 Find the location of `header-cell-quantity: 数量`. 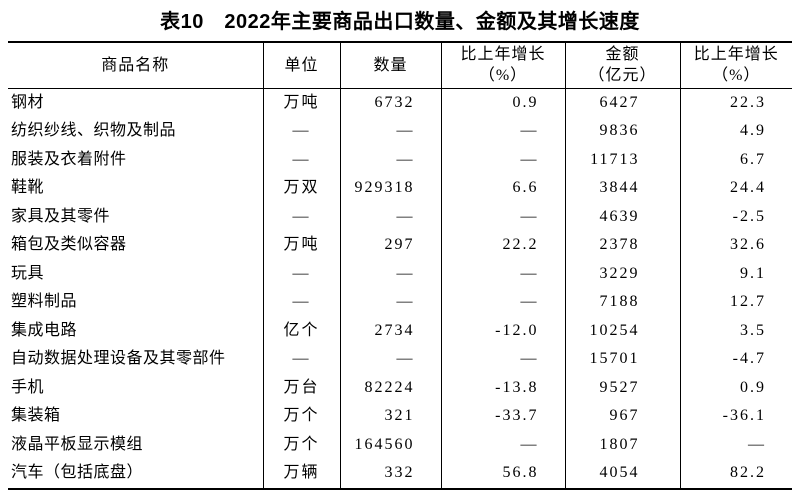

header-cell-quantity: 数量 is located at coordinates (390, 65).